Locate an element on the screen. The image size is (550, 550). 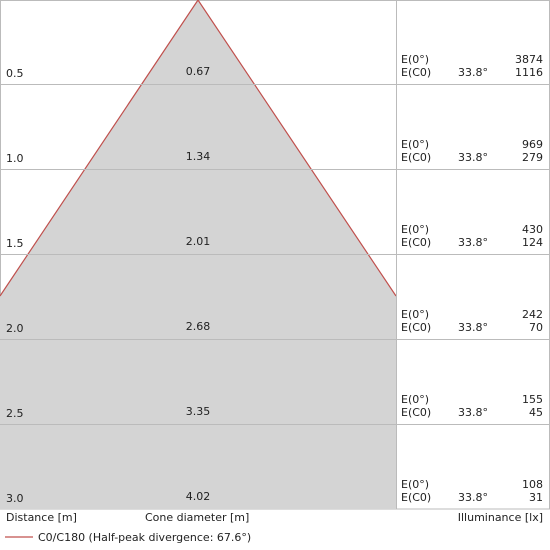
cone-diameter: 2.01 is located at coordinates (198, 241).